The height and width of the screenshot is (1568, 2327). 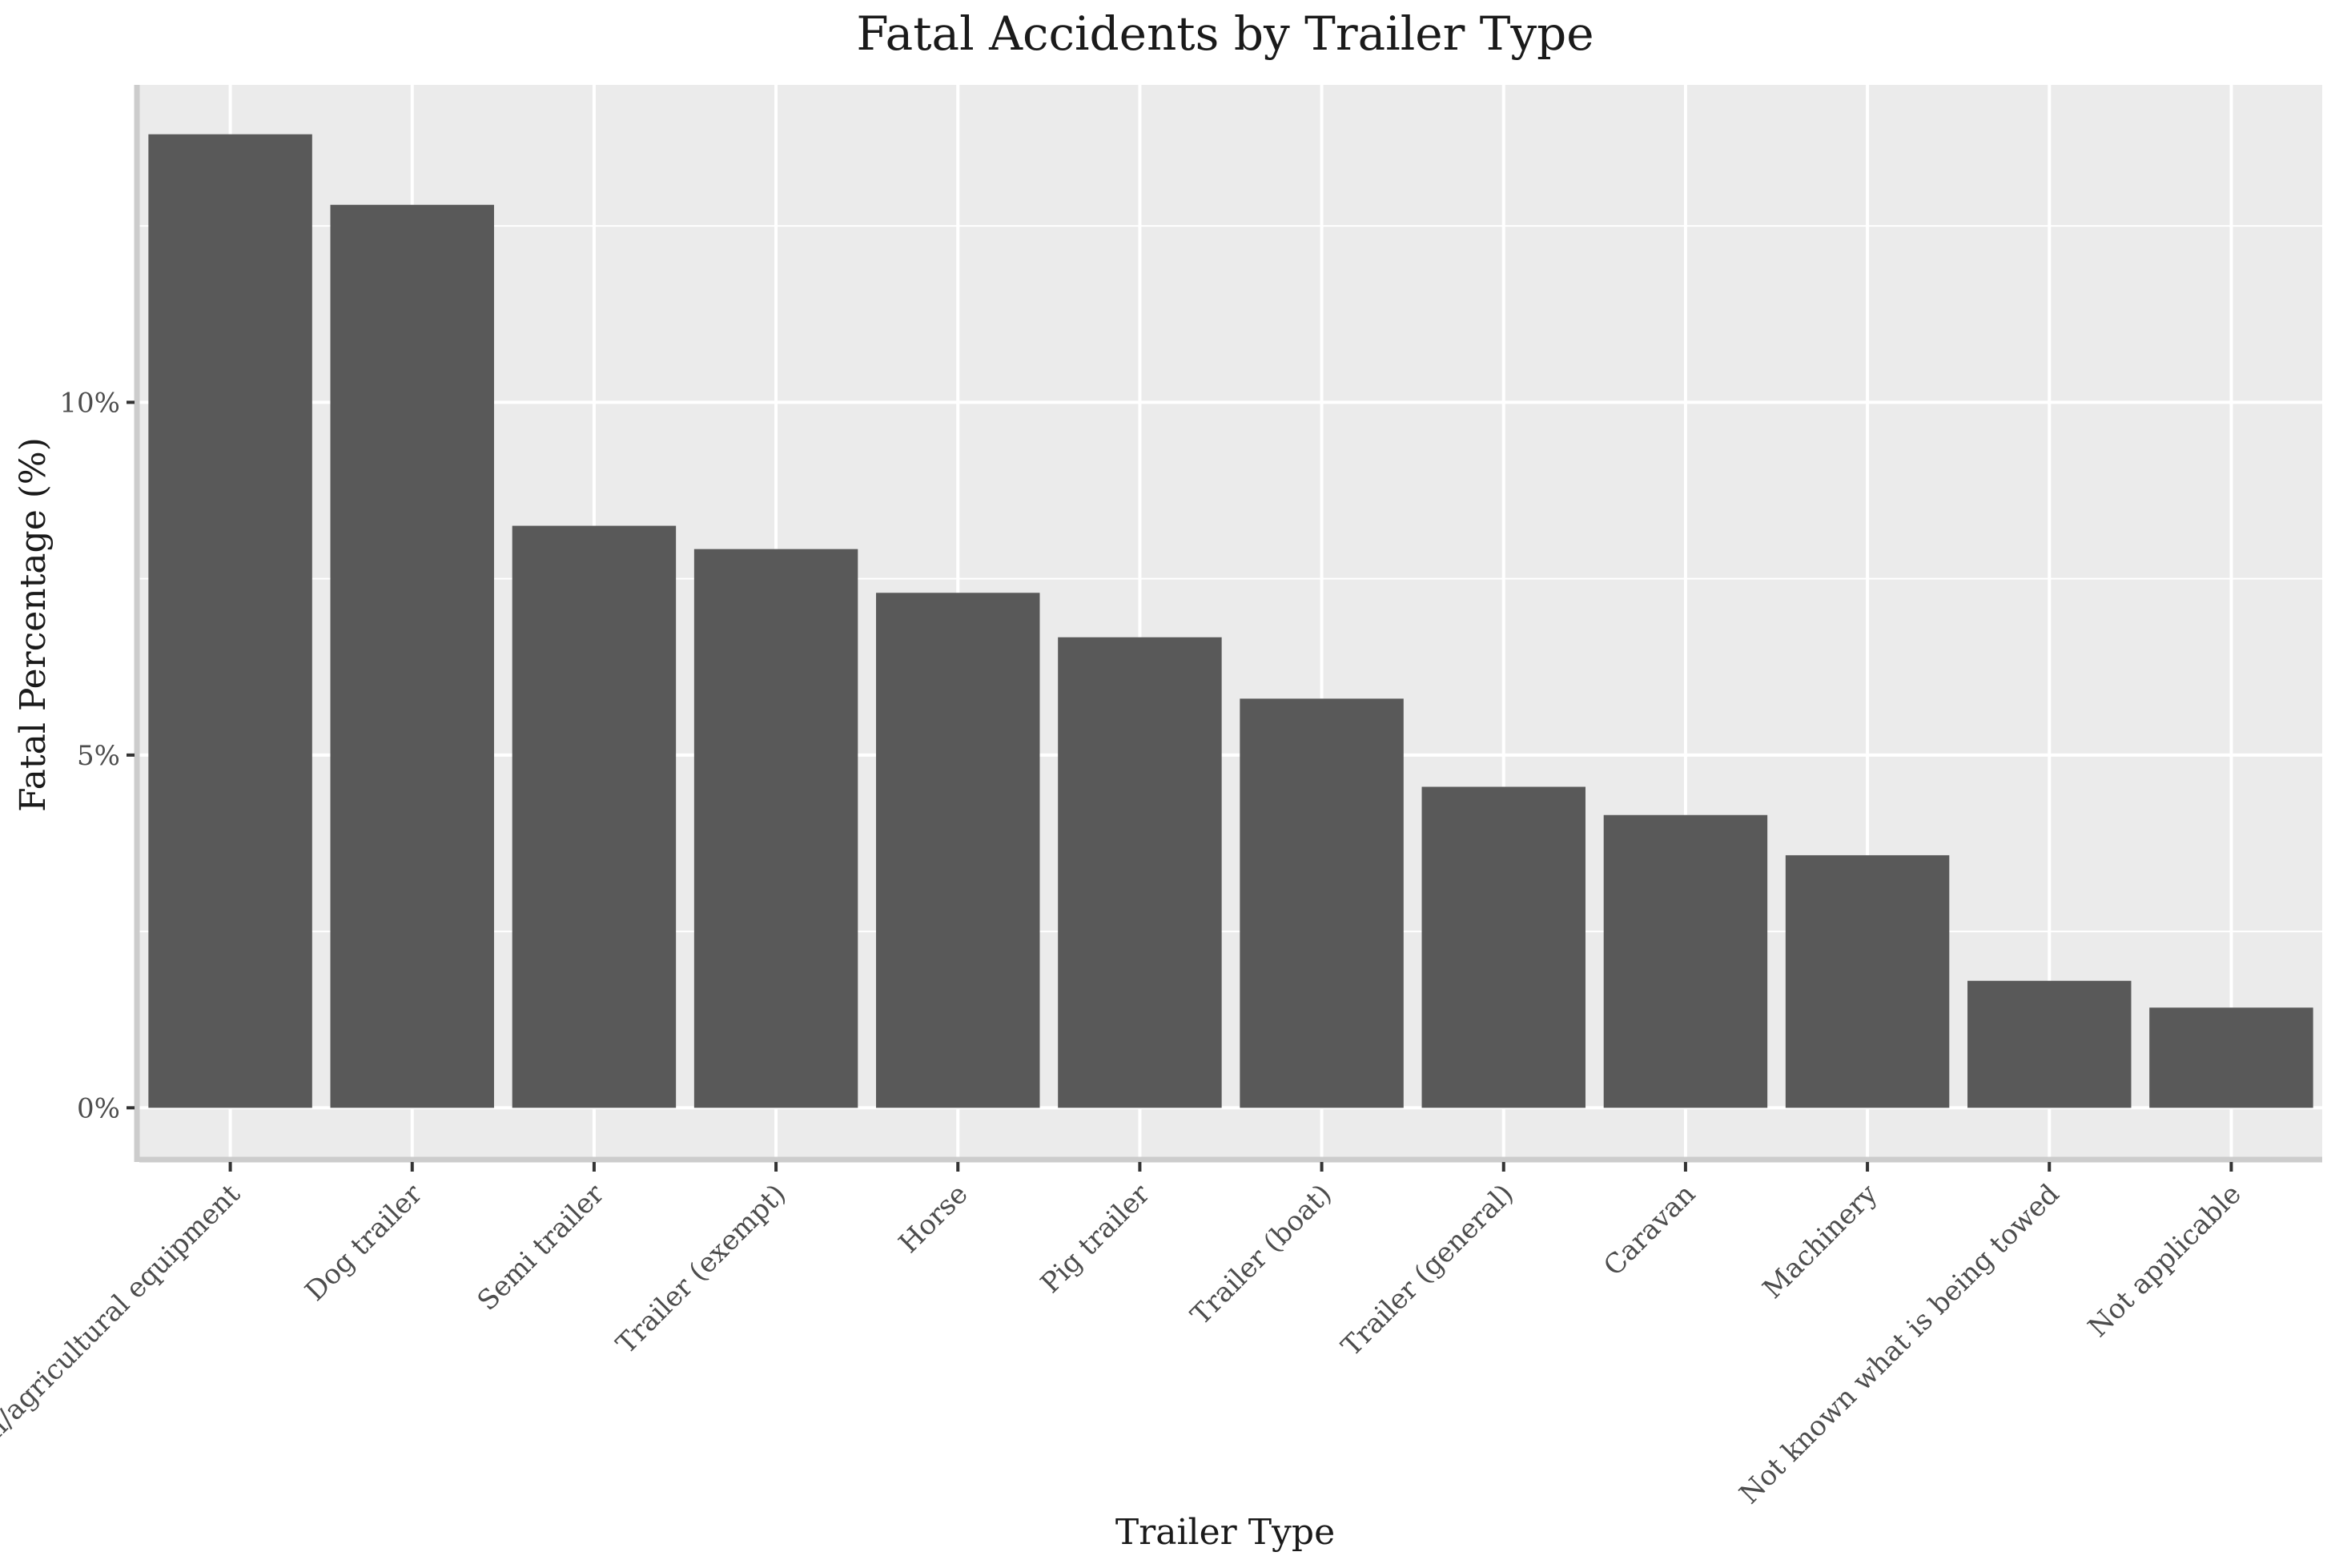 I want to click on y-axis-ticks: 0% 5% 10%, so click(x=97, y=756).